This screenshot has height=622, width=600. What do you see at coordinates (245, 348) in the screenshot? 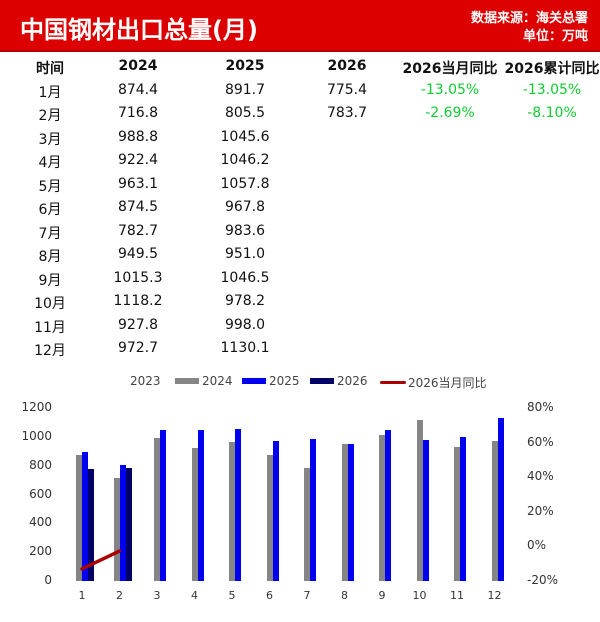
I see `table-cell: 1130.1` at bounding box center [245, 348].